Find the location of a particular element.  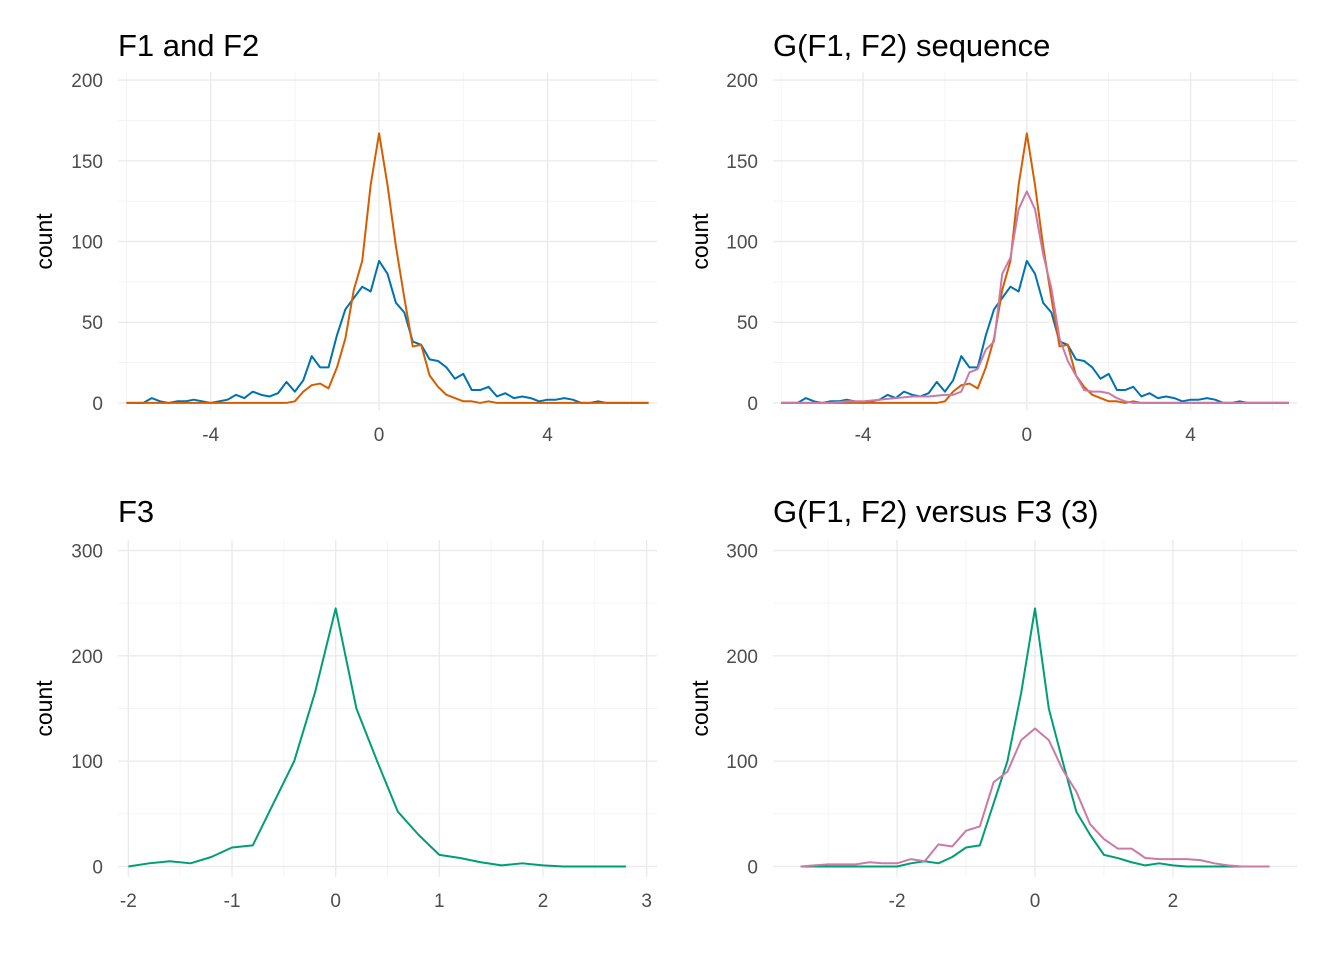

chart-title: F1 and F2 is located at coordinates (188, 45).